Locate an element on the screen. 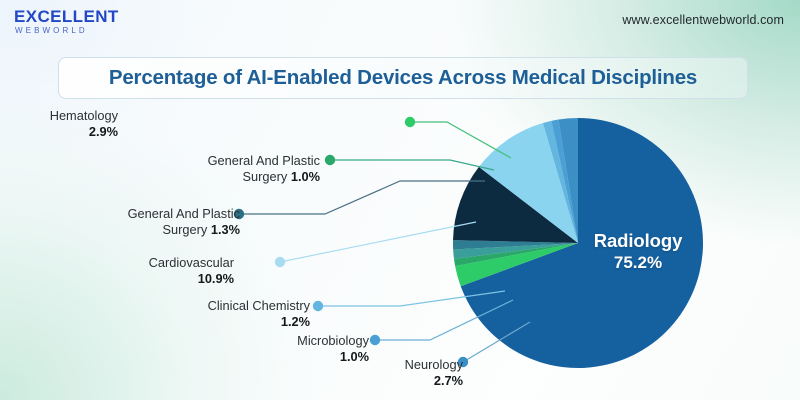 This screenshot has height=400, width=800. website-url: www.excellentwebworld.com is located at coordinates (703, 20).